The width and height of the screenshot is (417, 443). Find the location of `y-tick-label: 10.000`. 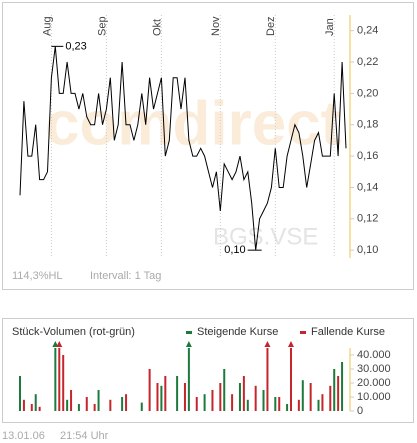

y-tick-label: 10.000 is located at coordinates (374, 397).